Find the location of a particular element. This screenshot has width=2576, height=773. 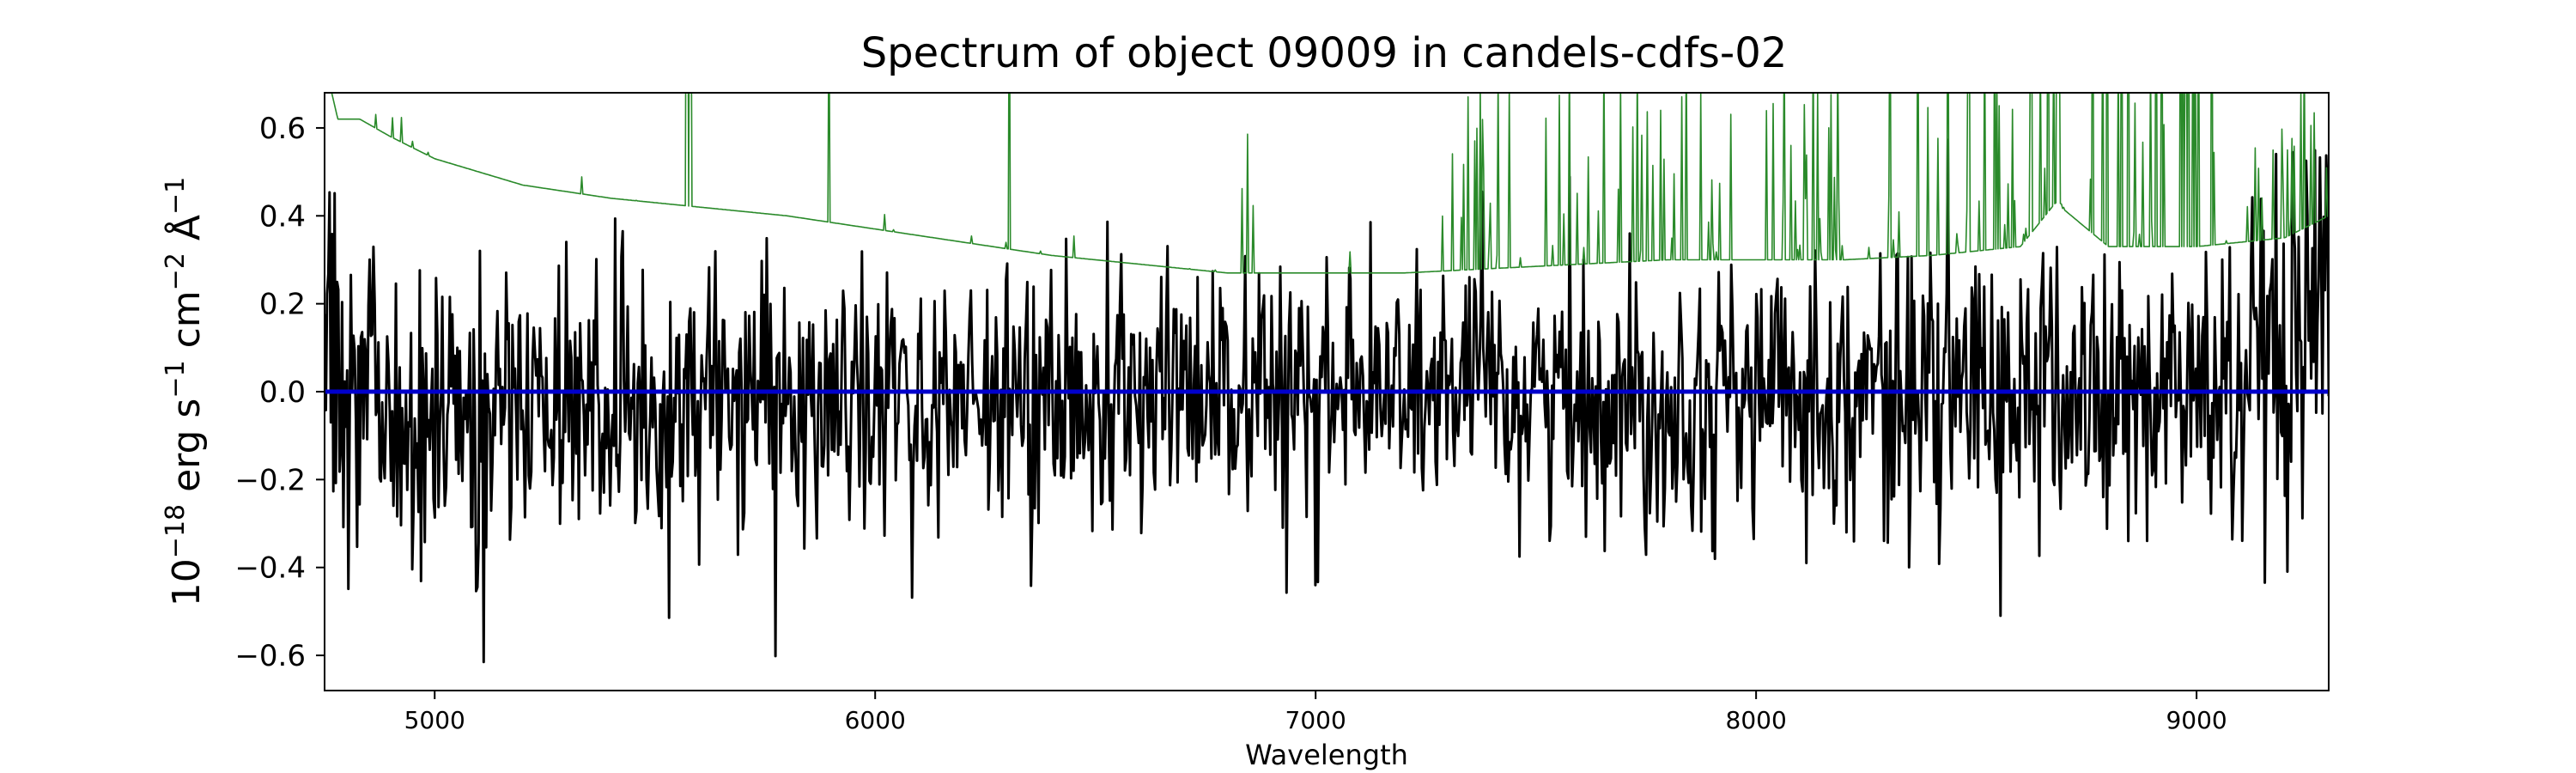

y-tick-label: 0.0 is located at coordinates (282, 392).